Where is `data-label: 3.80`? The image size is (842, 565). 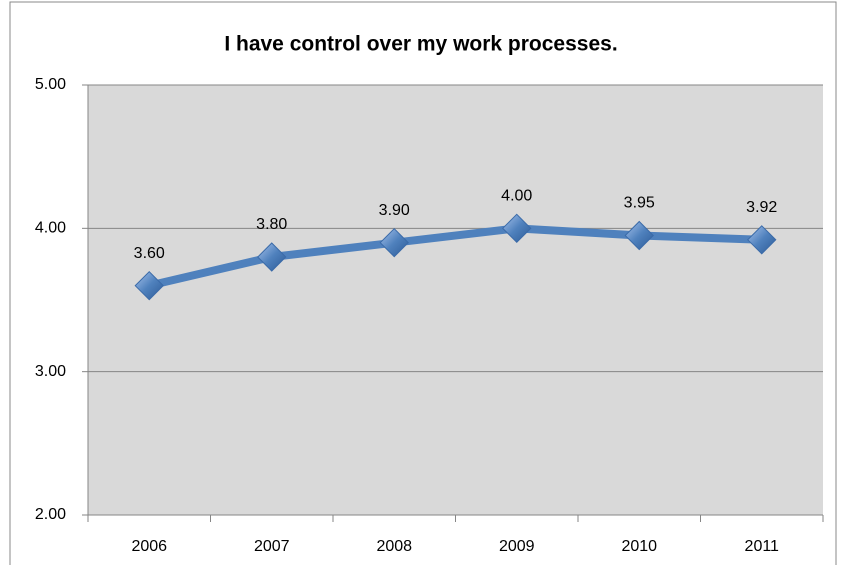 data-label: 3.80 is located at coordinates (271, 224).